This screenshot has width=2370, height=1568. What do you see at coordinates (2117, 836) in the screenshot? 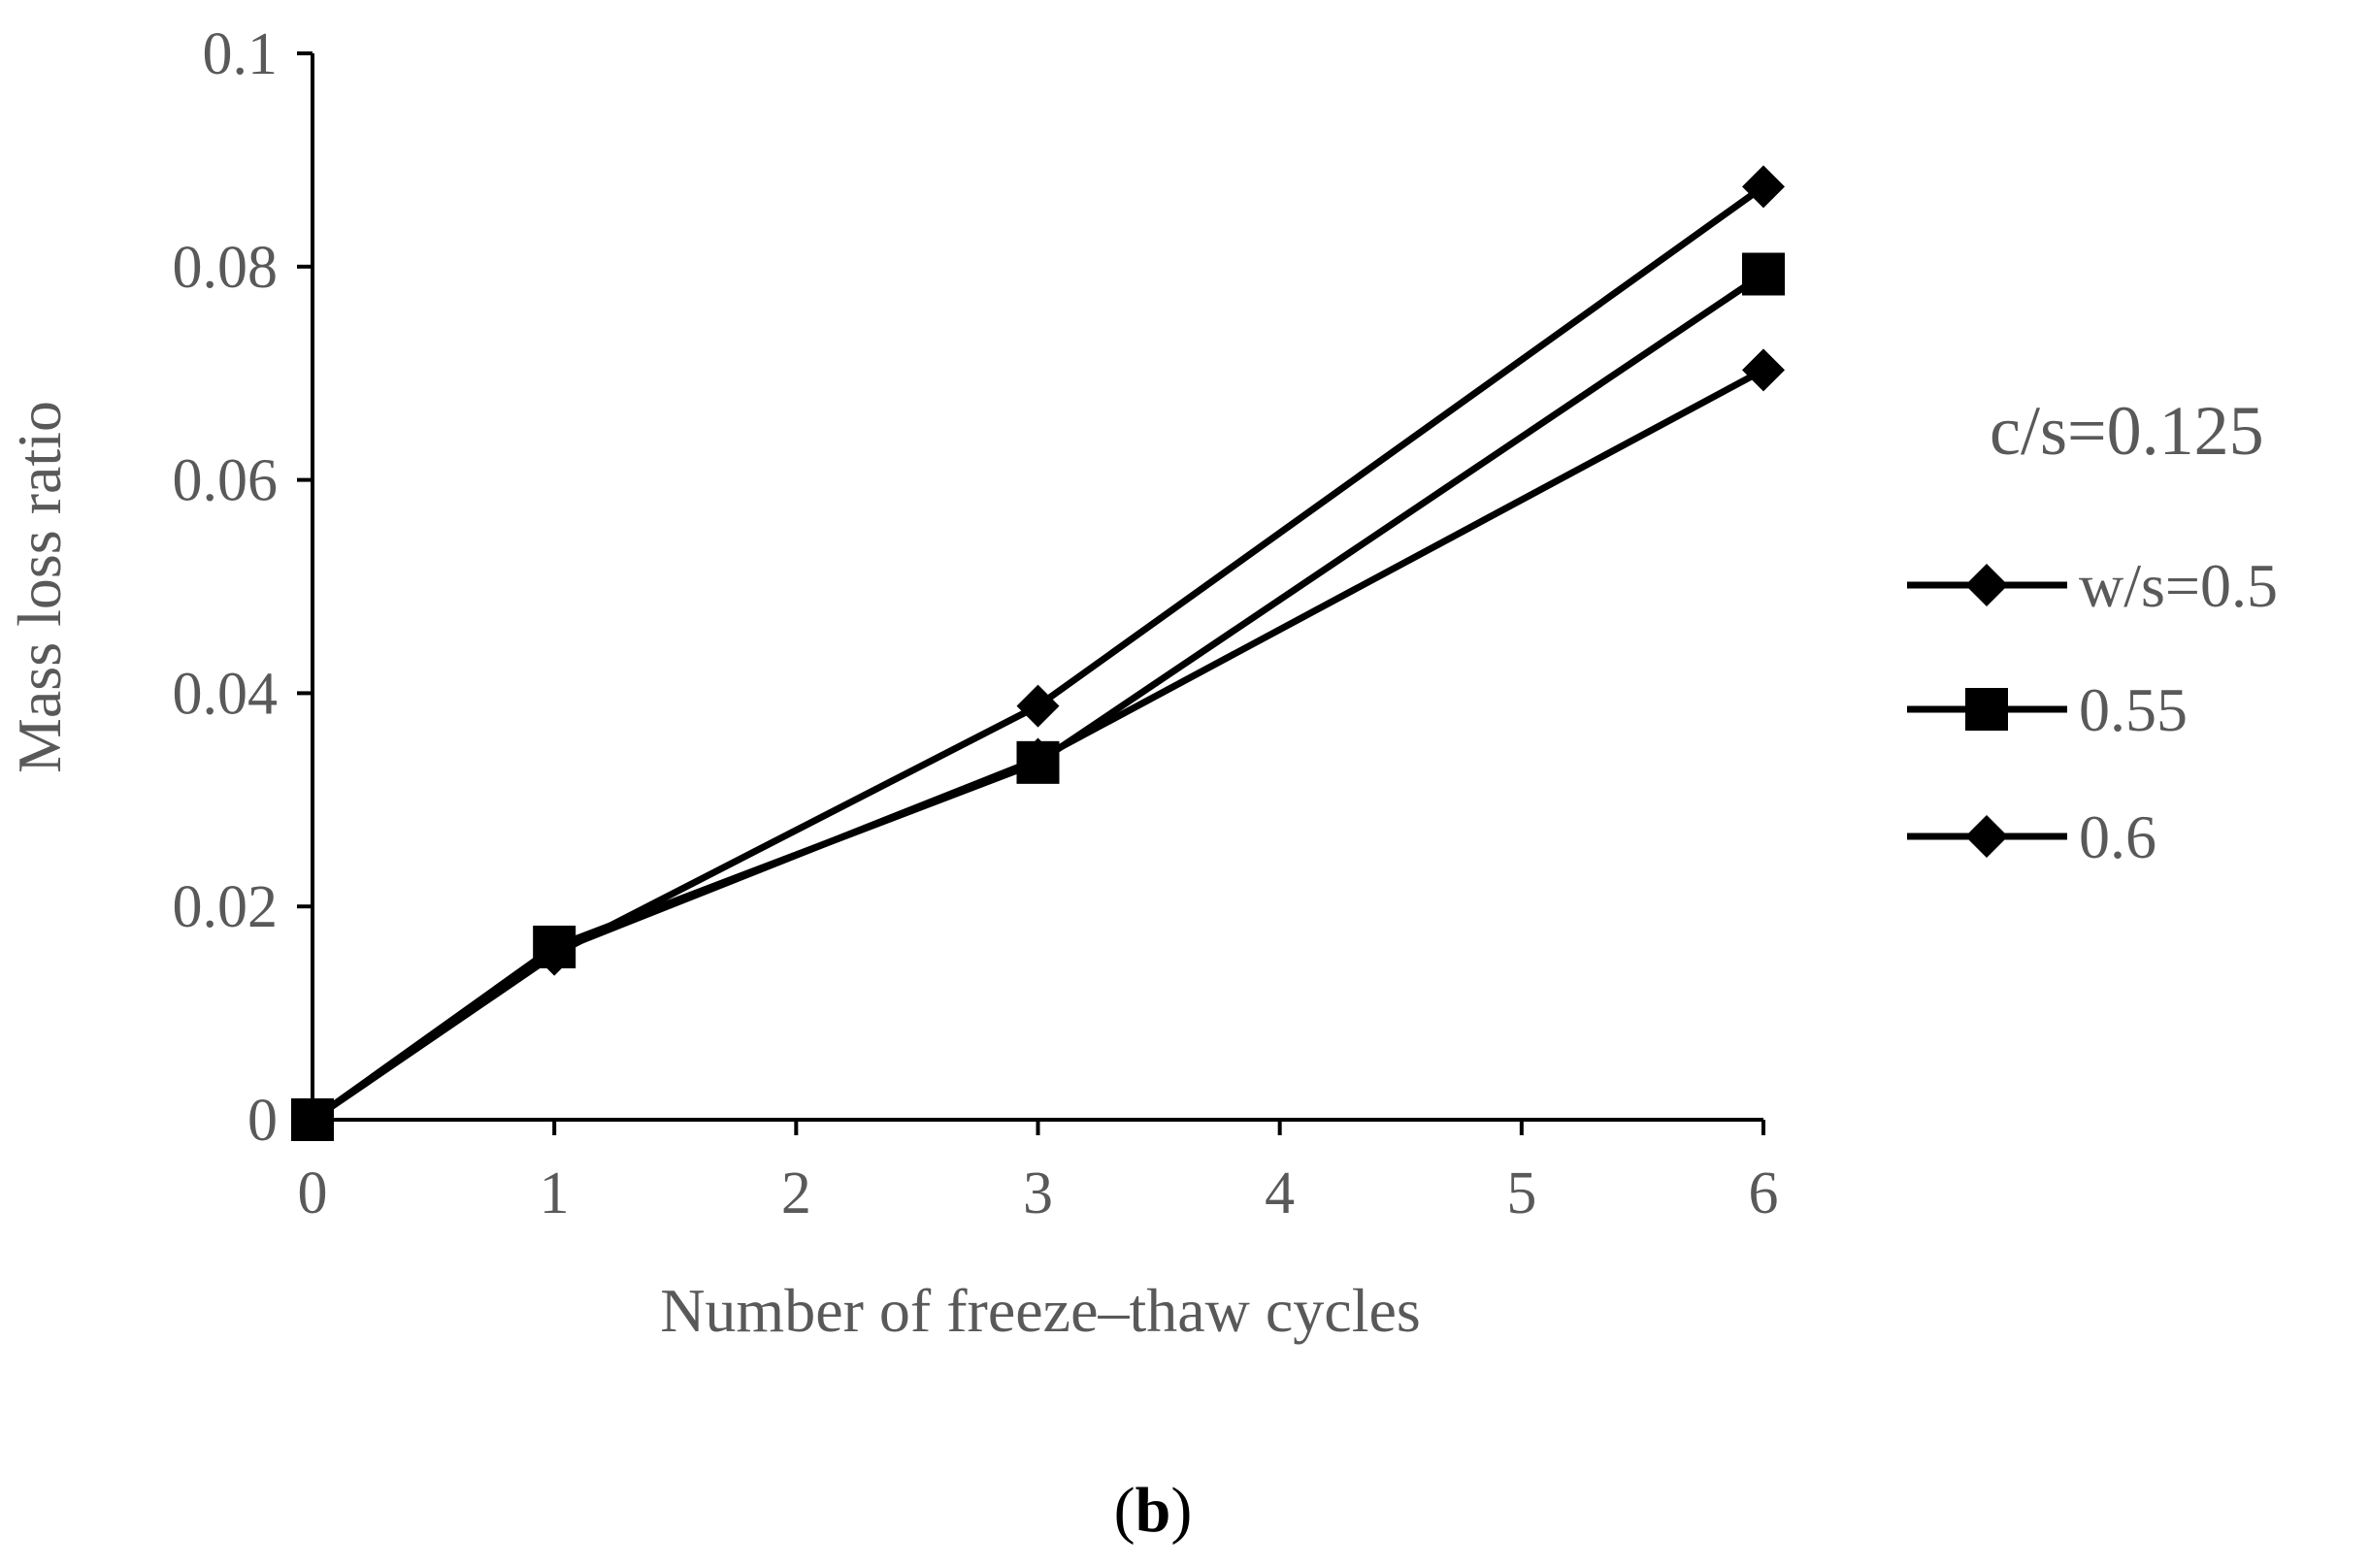
I see `legend-label: 0.6` at bounding box center [2117, 836].